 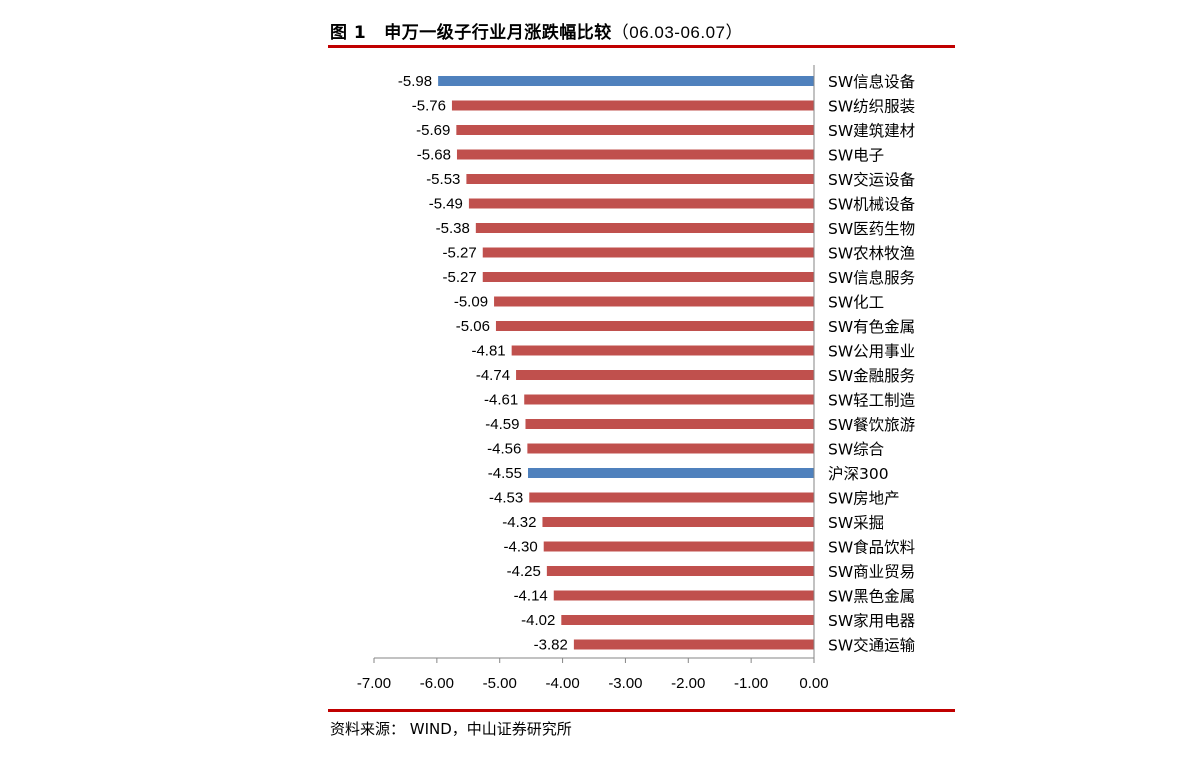 I want to click on data-label: -5.69, so click(x=433, y=130).